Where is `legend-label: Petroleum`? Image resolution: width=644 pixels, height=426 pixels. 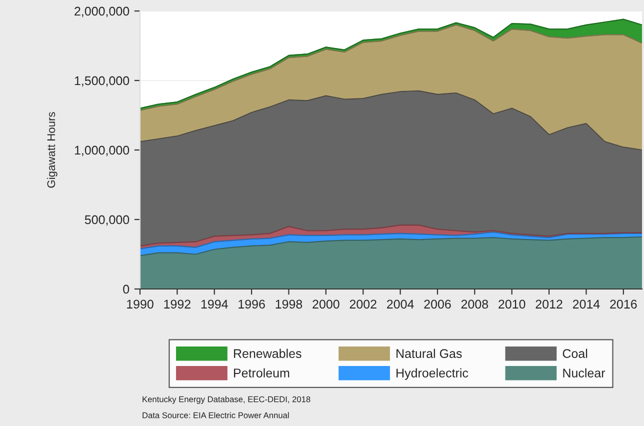 legend-label: Petroleum is located at coordinates (262, 373).